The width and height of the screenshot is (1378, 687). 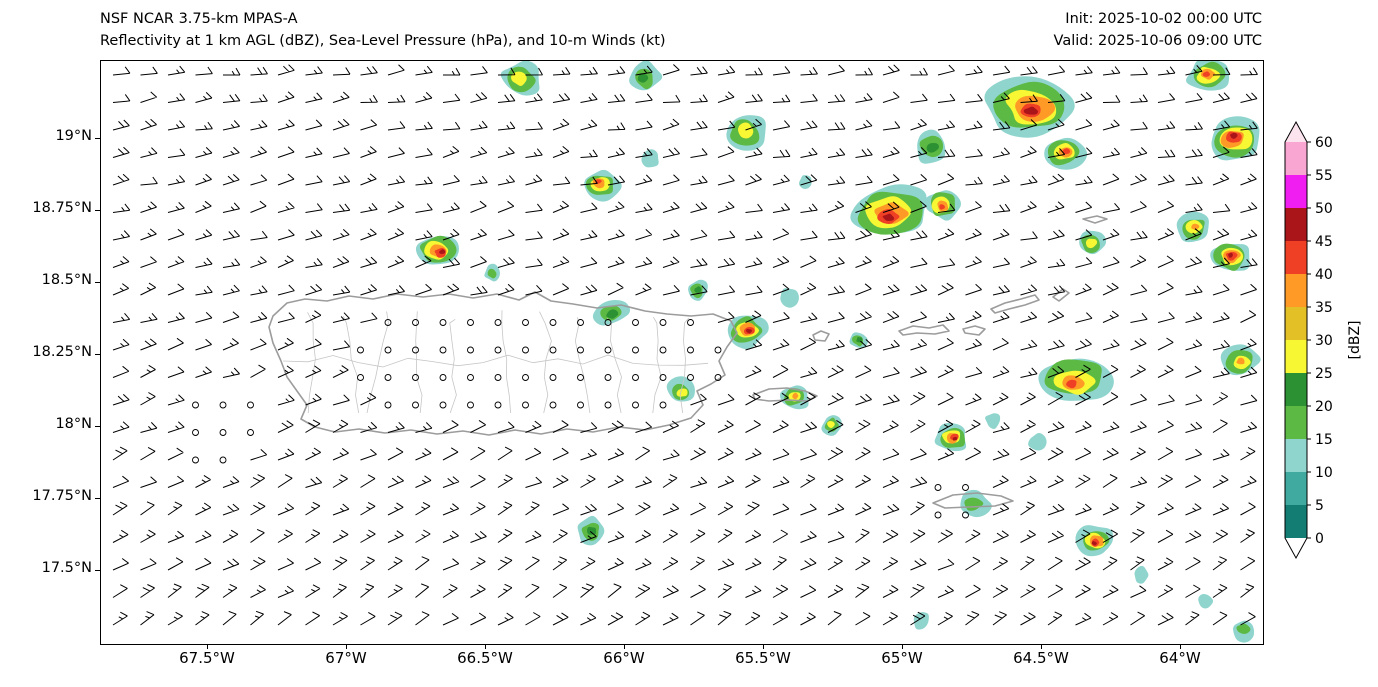 I want to click on colorbar: 0 5 10 15 20 25 30 35 40 45 50 55 60 [dBZ], so click(x=1323, y=340).